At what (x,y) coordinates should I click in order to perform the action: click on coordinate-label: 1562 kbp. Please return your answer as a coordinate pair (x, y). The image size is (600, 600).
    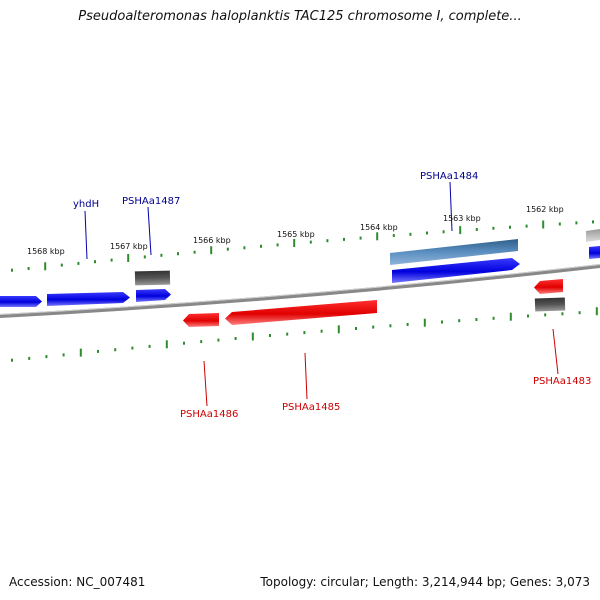
    Looking at the image, I should click on (545, 209).